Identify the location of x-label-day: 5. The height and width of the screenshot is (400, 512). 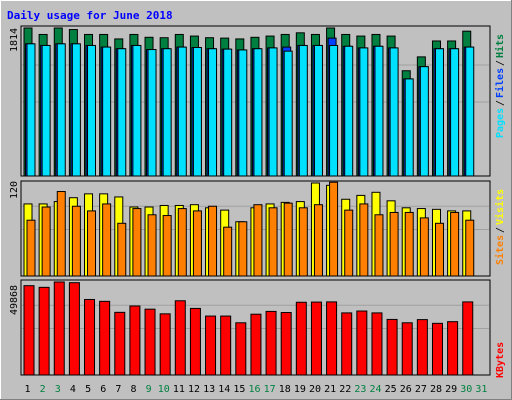
(88, 389).